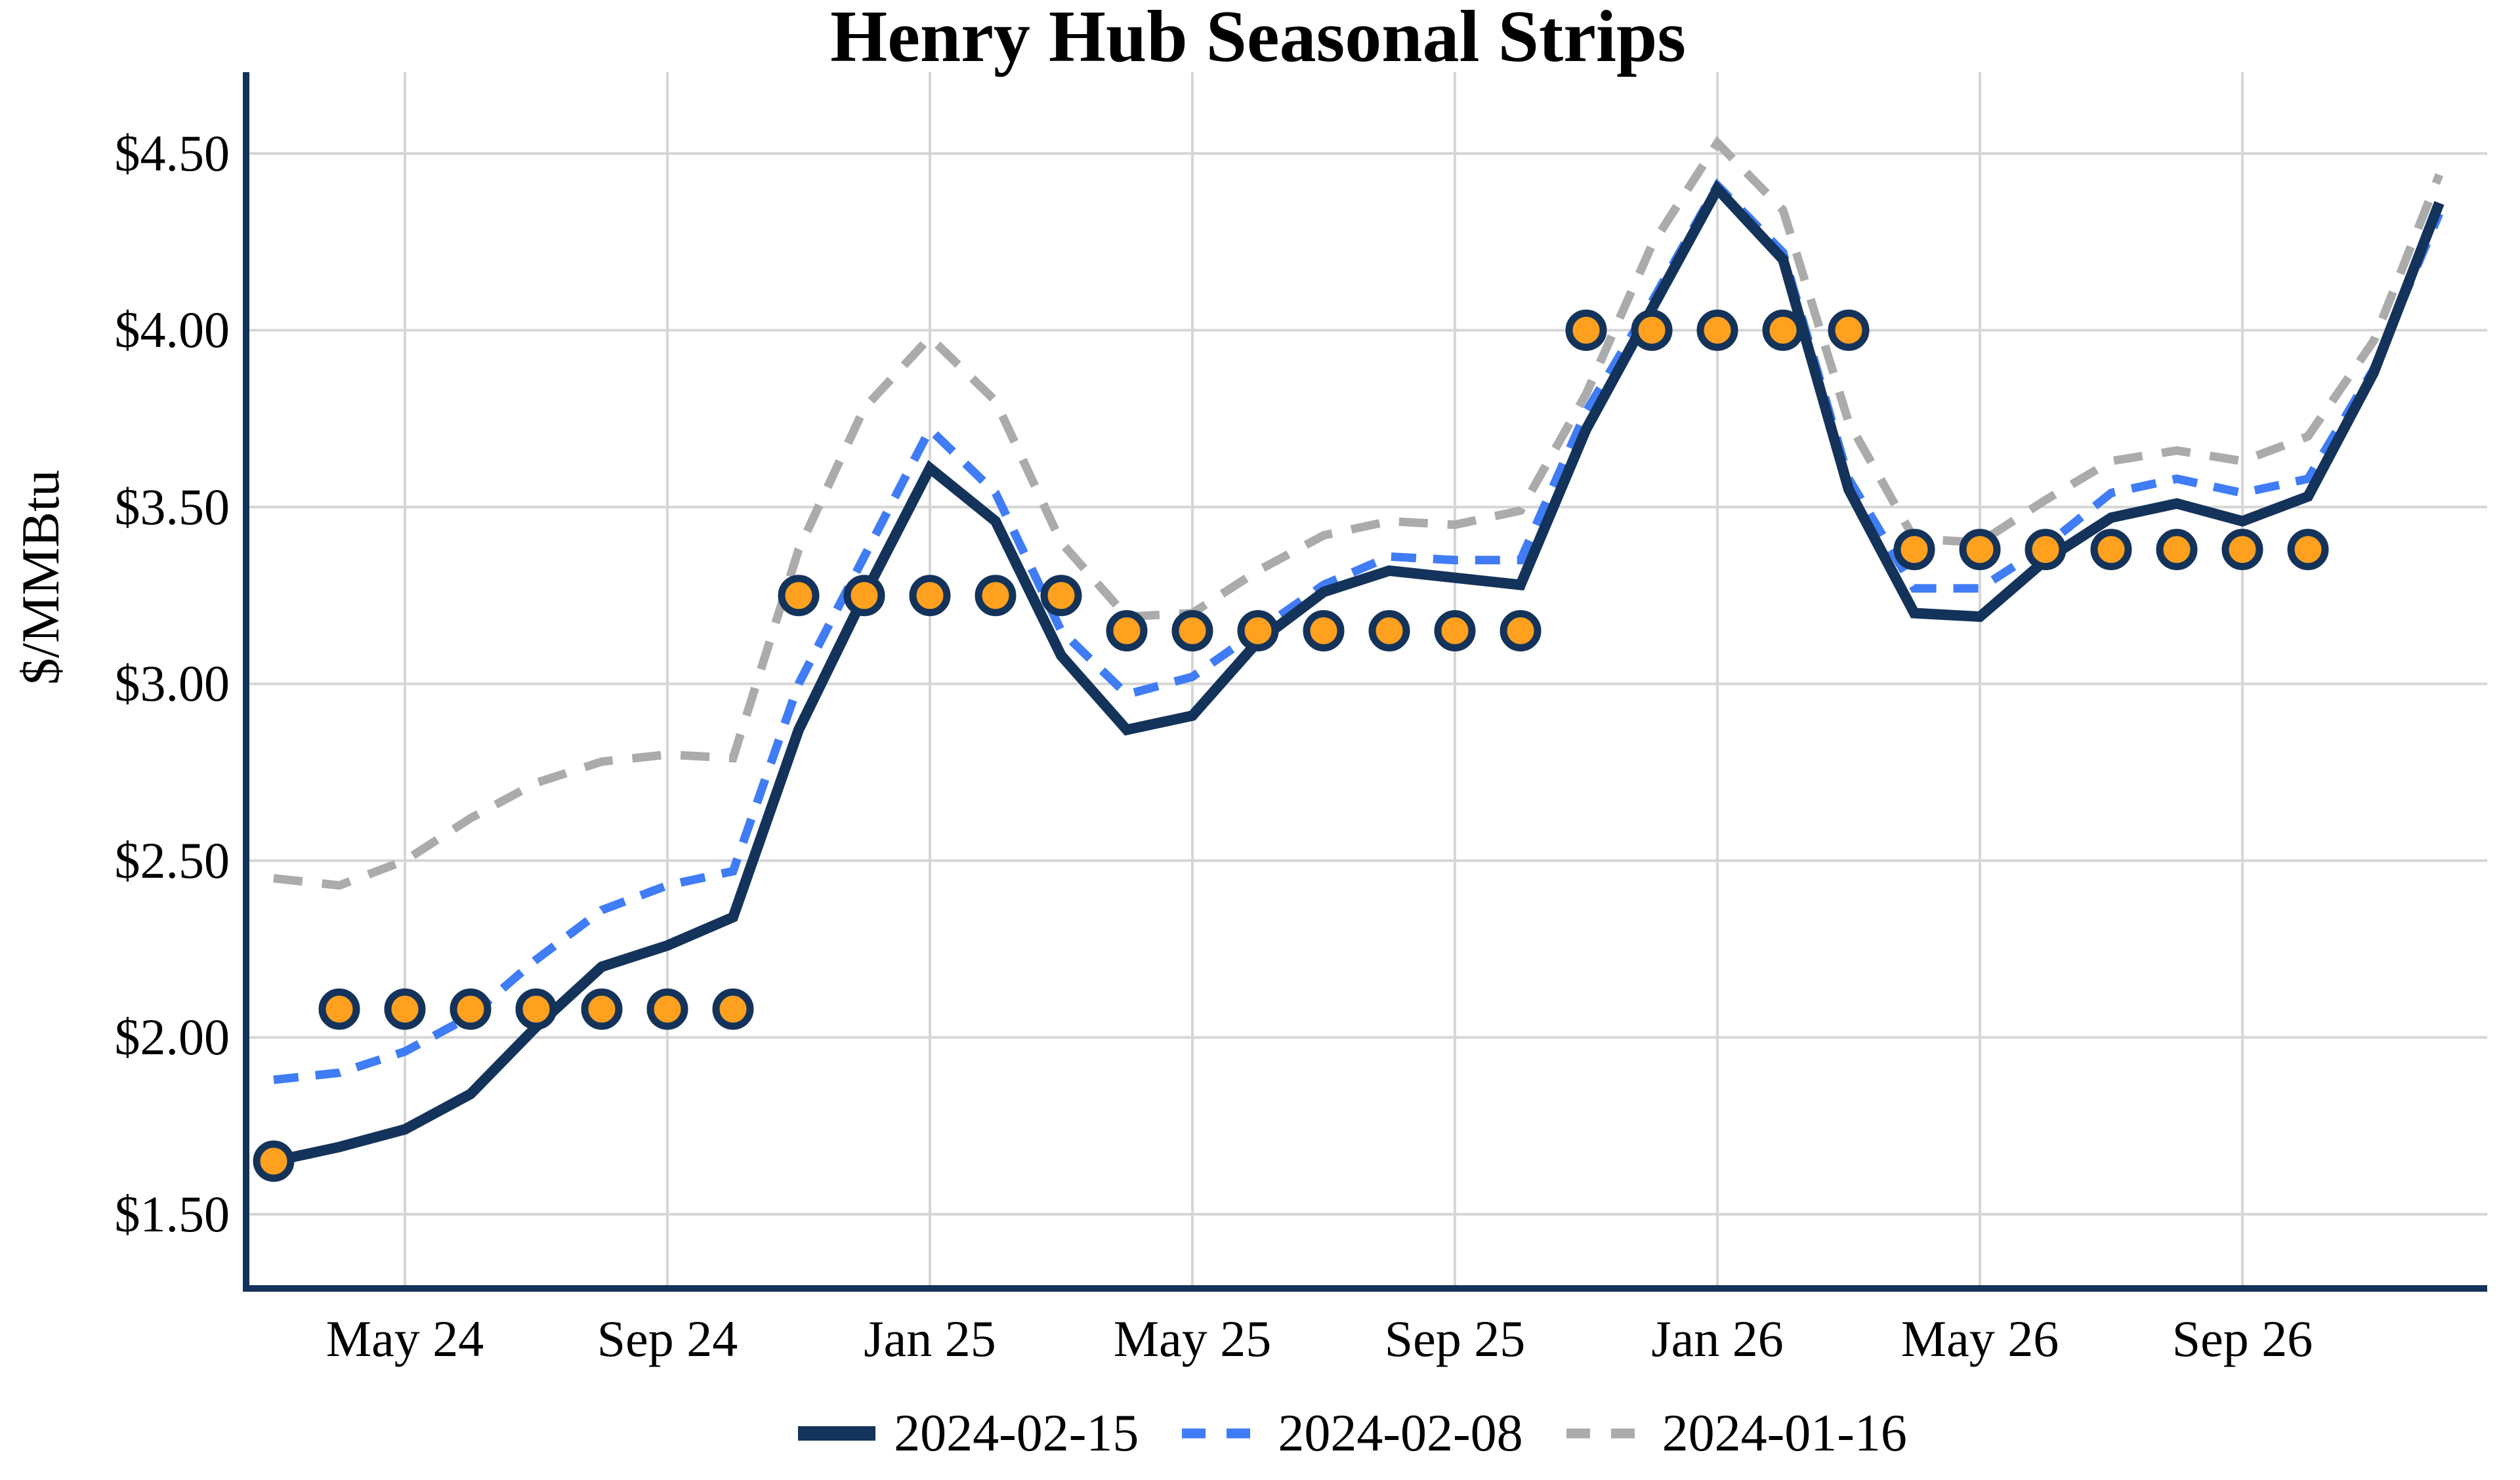 The image size is (2520, 1480). What do you see at coordinates (405, 1338) in the screenshot?
I see `x-tick-label: May 24` at bounding box center [405, 1338].